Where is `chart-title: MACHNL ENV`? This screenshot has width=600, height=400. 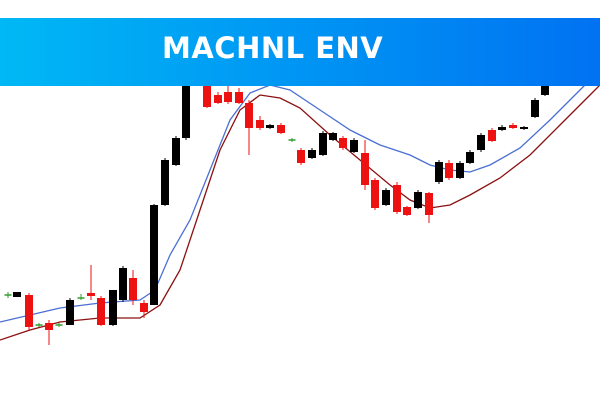 chart-title: MACHNL ENV is located at coordinates (272, 48).